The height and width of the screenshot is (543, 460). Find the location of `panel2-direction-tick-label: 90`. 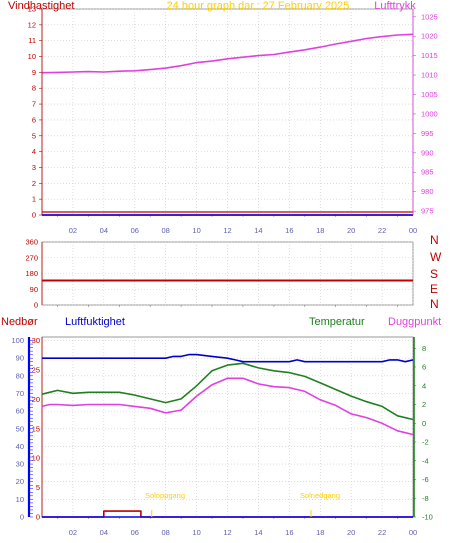

panel2-direction-tick-label: 90 is located at coordinates (34, 289).